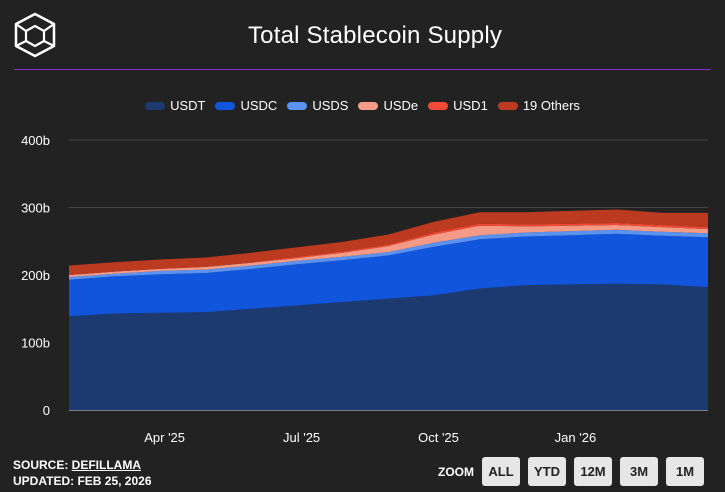  Describe the element at coordinates (685, 471) in the screenshot. I see `zoom-1m-button: 1M` at that location.